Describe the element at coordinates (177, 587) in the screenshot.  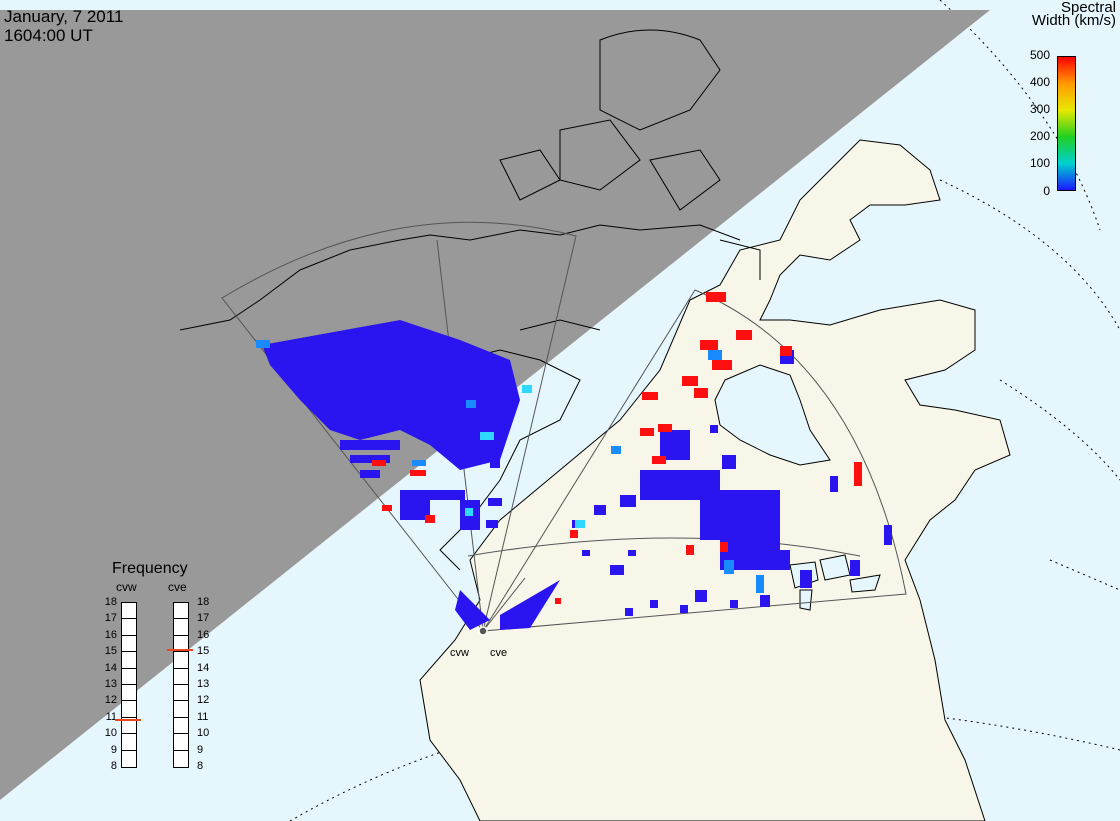
I see `freq-radar-label-cve: cve` at that location.